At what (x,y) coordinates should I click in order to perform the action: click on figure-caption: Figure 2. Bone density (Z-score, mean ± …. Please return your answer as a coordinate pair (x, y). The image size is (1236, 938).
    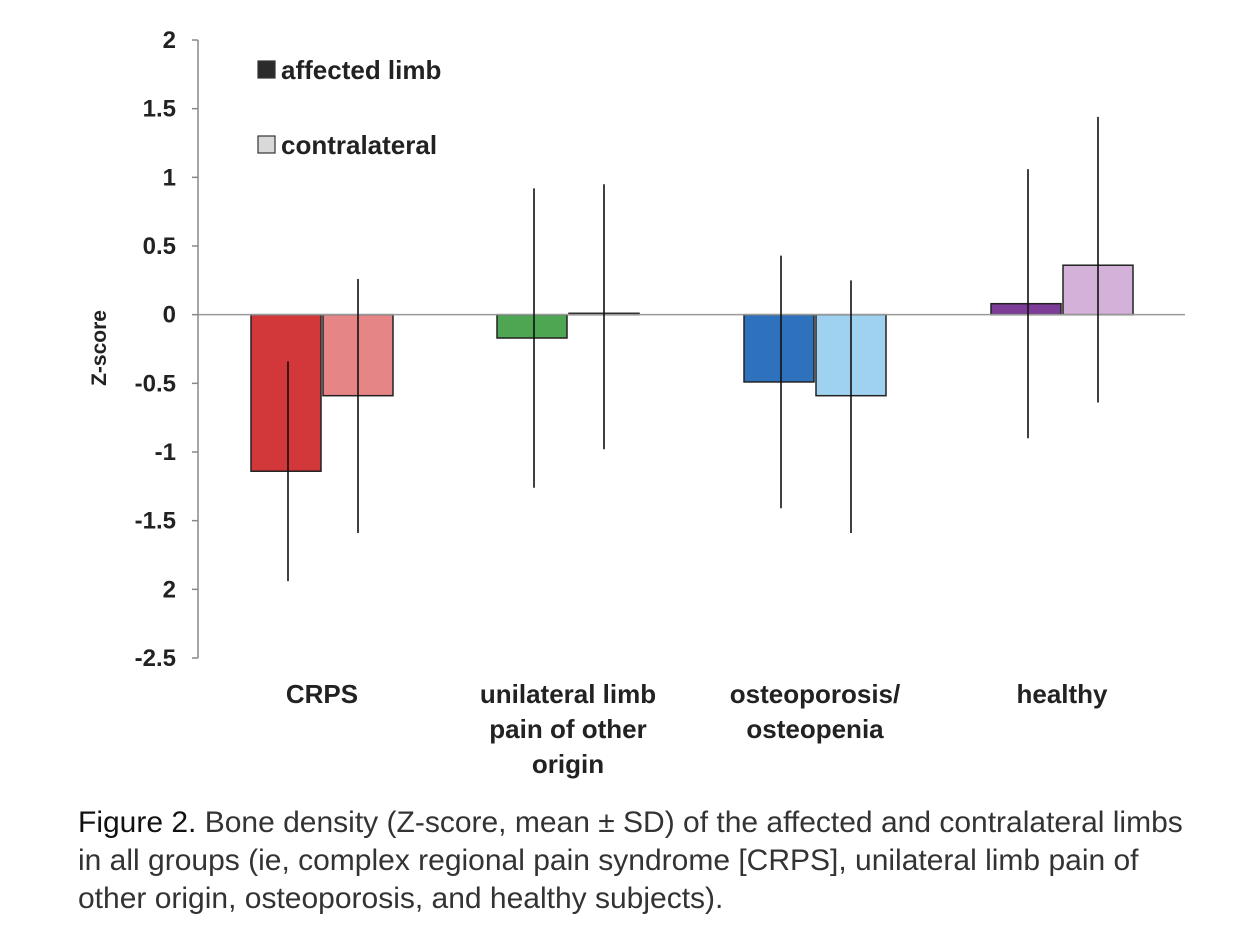
    Looking at the image, I should click on (643, 861).